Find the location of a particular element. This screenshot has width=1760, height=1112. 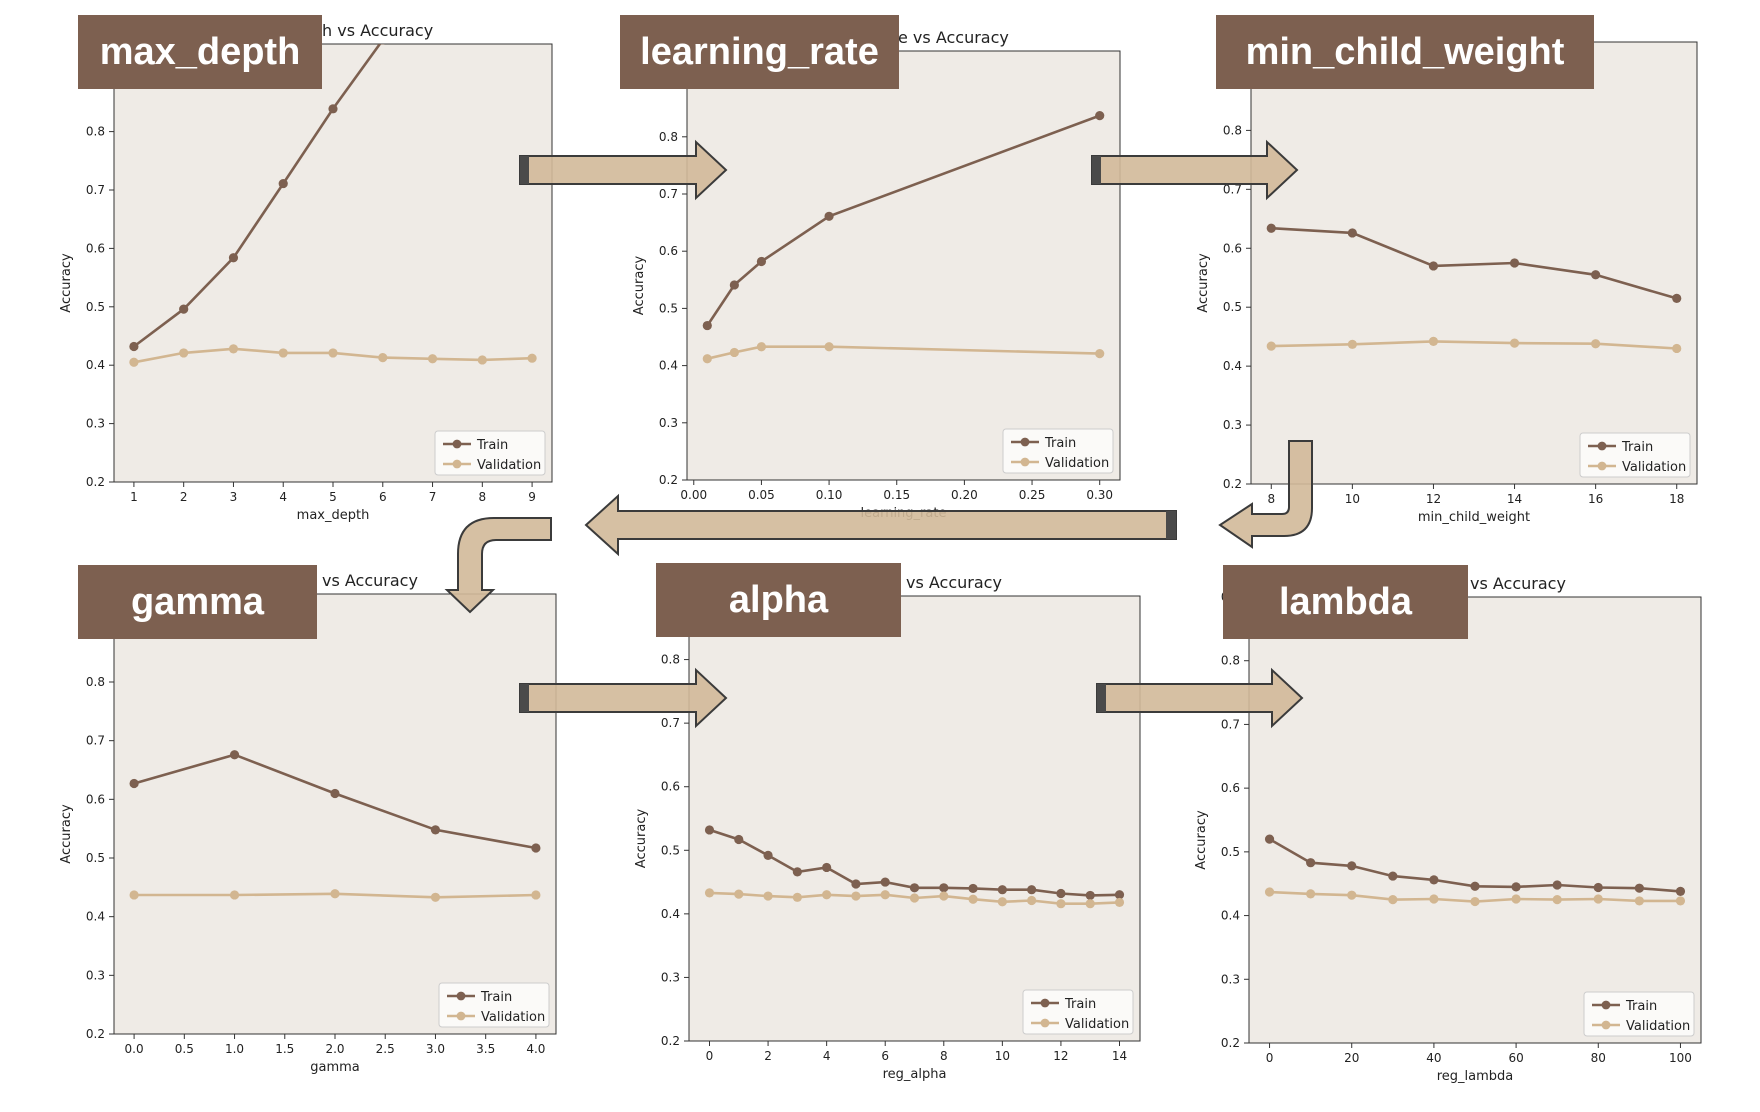

x-axis-label: gamma is located at coordinates (335, 1067).